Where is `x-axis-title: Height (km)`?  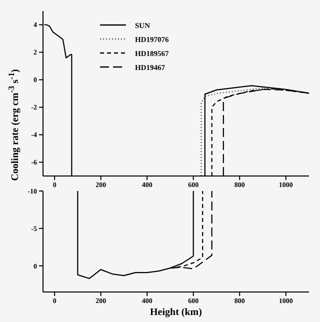
x-axis-title: Height (km) is located at coordinates (176, 312).